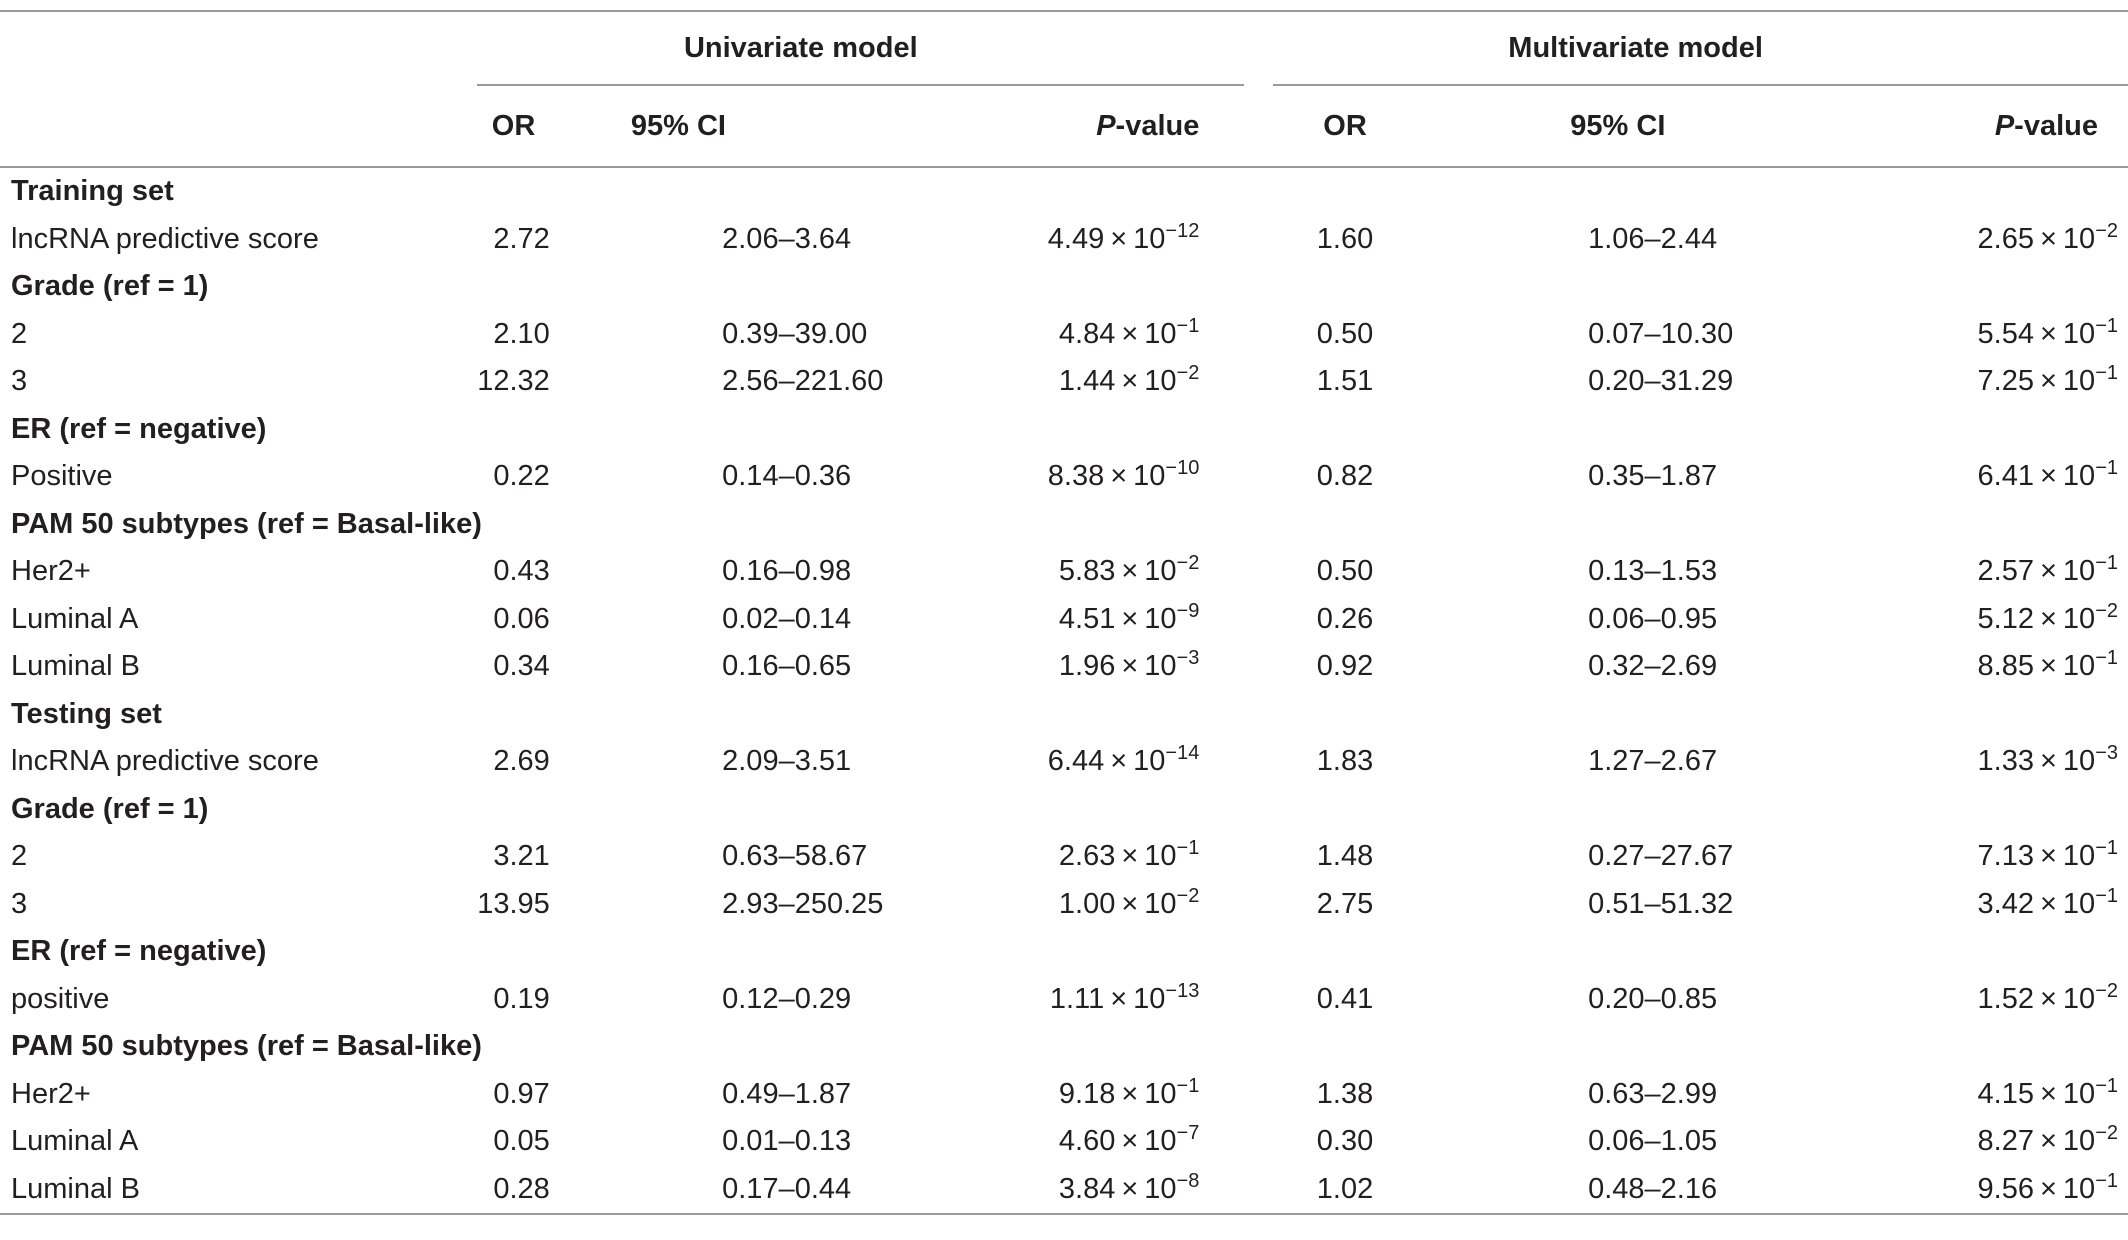 The height and width of the screenshot is (1240, 2128). I want to click on multivariate-p: 2.57 × 10⁻¹, so click(2047, 570).